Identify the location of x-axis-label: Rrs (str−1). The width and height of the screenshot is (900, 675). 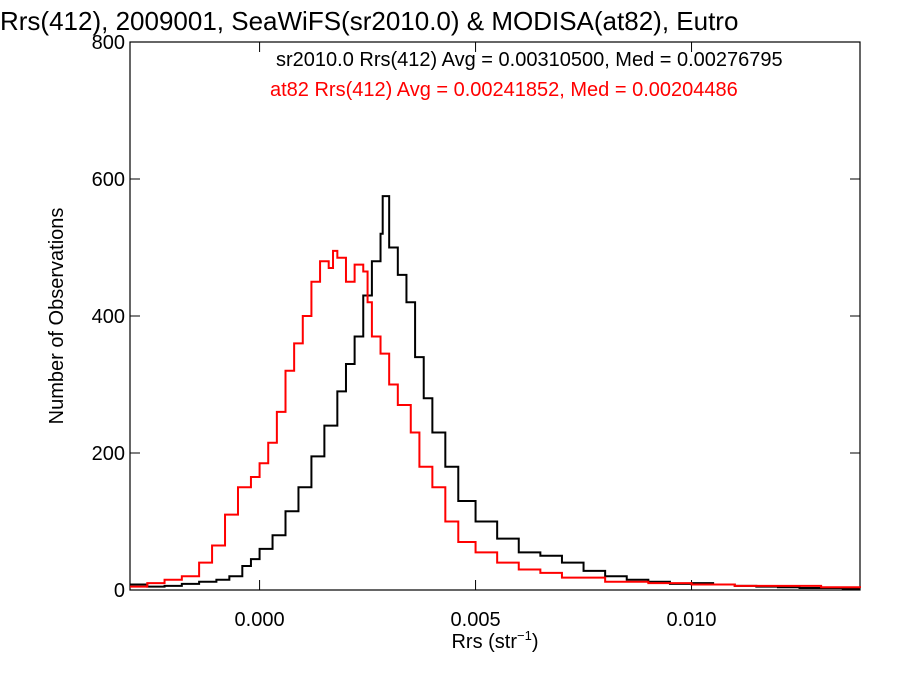
(494, 640).